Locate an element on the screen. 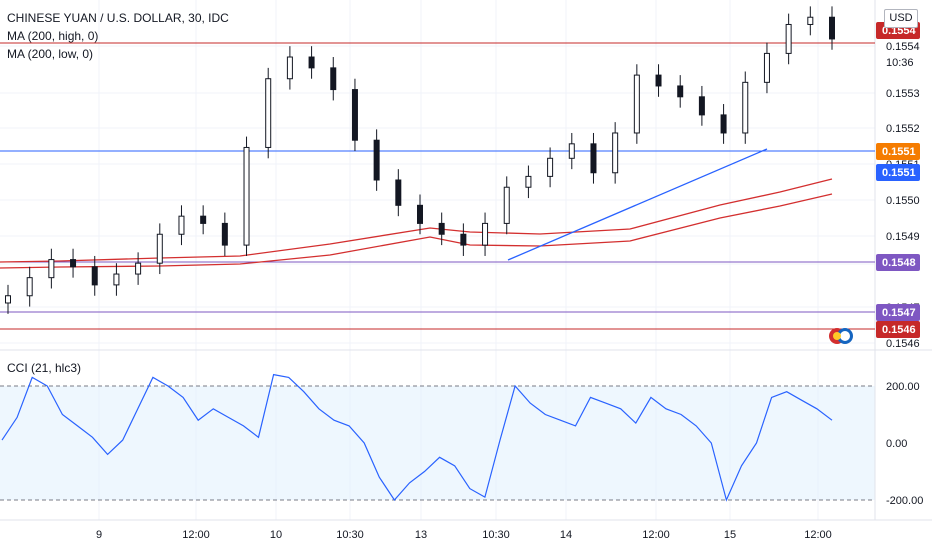 The width and height of the screenshot is (932, 550). cci-tick-label: -200.00 is located at coordinates (904, 501).